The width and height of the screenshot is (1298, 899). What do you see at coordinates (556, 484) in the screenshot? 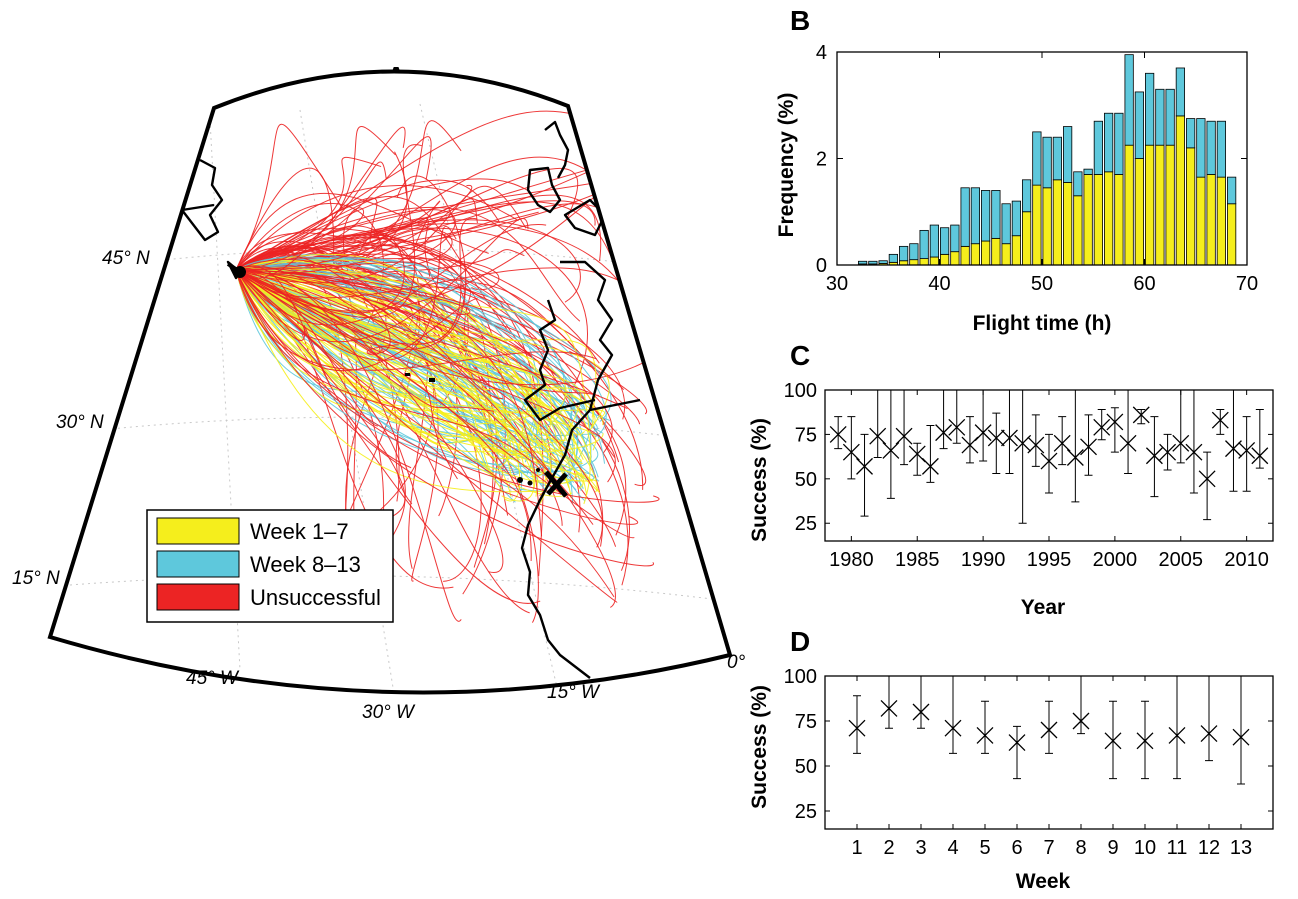
I see `destination-marker` at bounding box center [556, 484].